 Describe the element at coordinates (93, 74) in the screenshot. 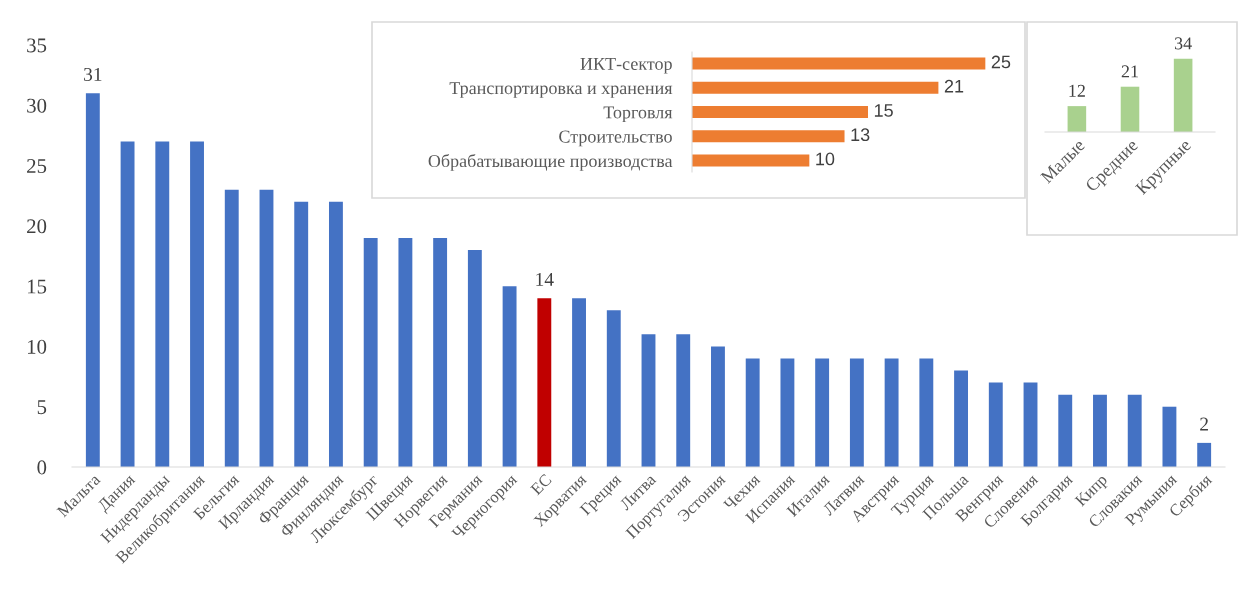

I see `data-label: 31` at that location.